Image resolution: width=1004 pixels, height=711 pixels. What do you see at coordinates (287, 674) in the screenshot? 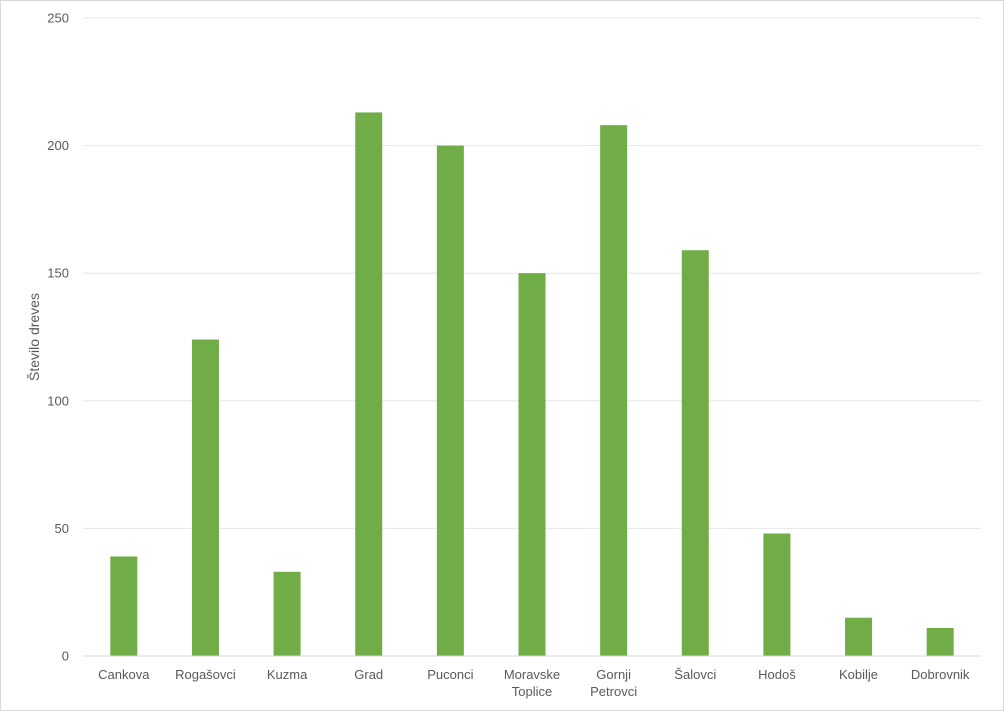
I see `x-tick-label: Kuzma` at bounding box center [287, 674].